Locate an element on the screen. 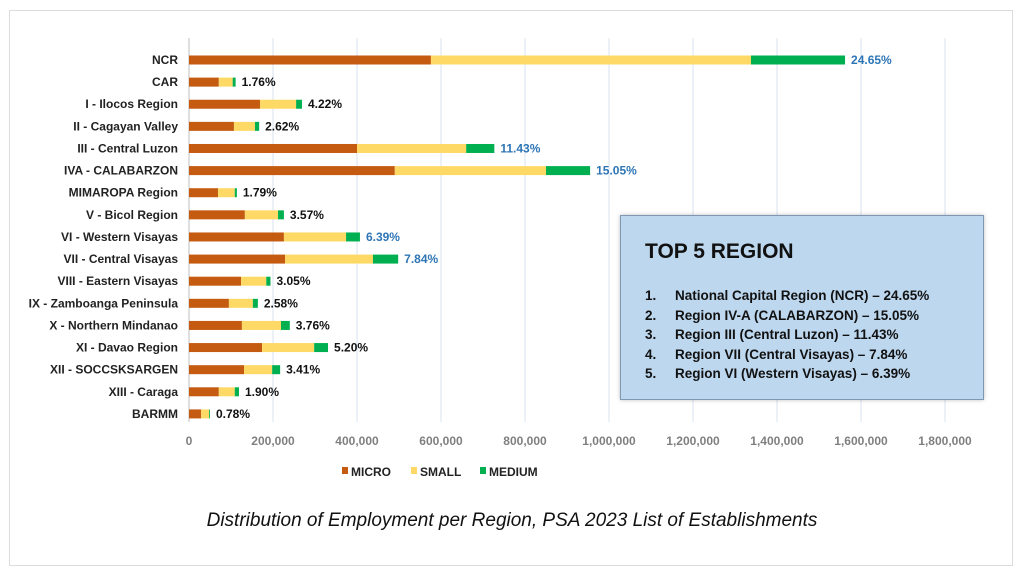  data-label: 3.41% is located at coordinates (303, 370).